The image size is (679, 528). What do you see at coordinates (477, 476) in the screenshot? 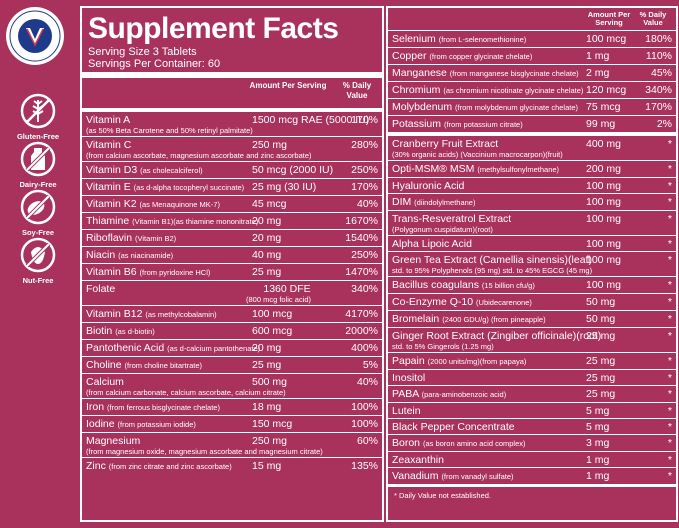
I see `nutrient-source: (from vanadyl sulfate)` at bounding box center [477, 476].